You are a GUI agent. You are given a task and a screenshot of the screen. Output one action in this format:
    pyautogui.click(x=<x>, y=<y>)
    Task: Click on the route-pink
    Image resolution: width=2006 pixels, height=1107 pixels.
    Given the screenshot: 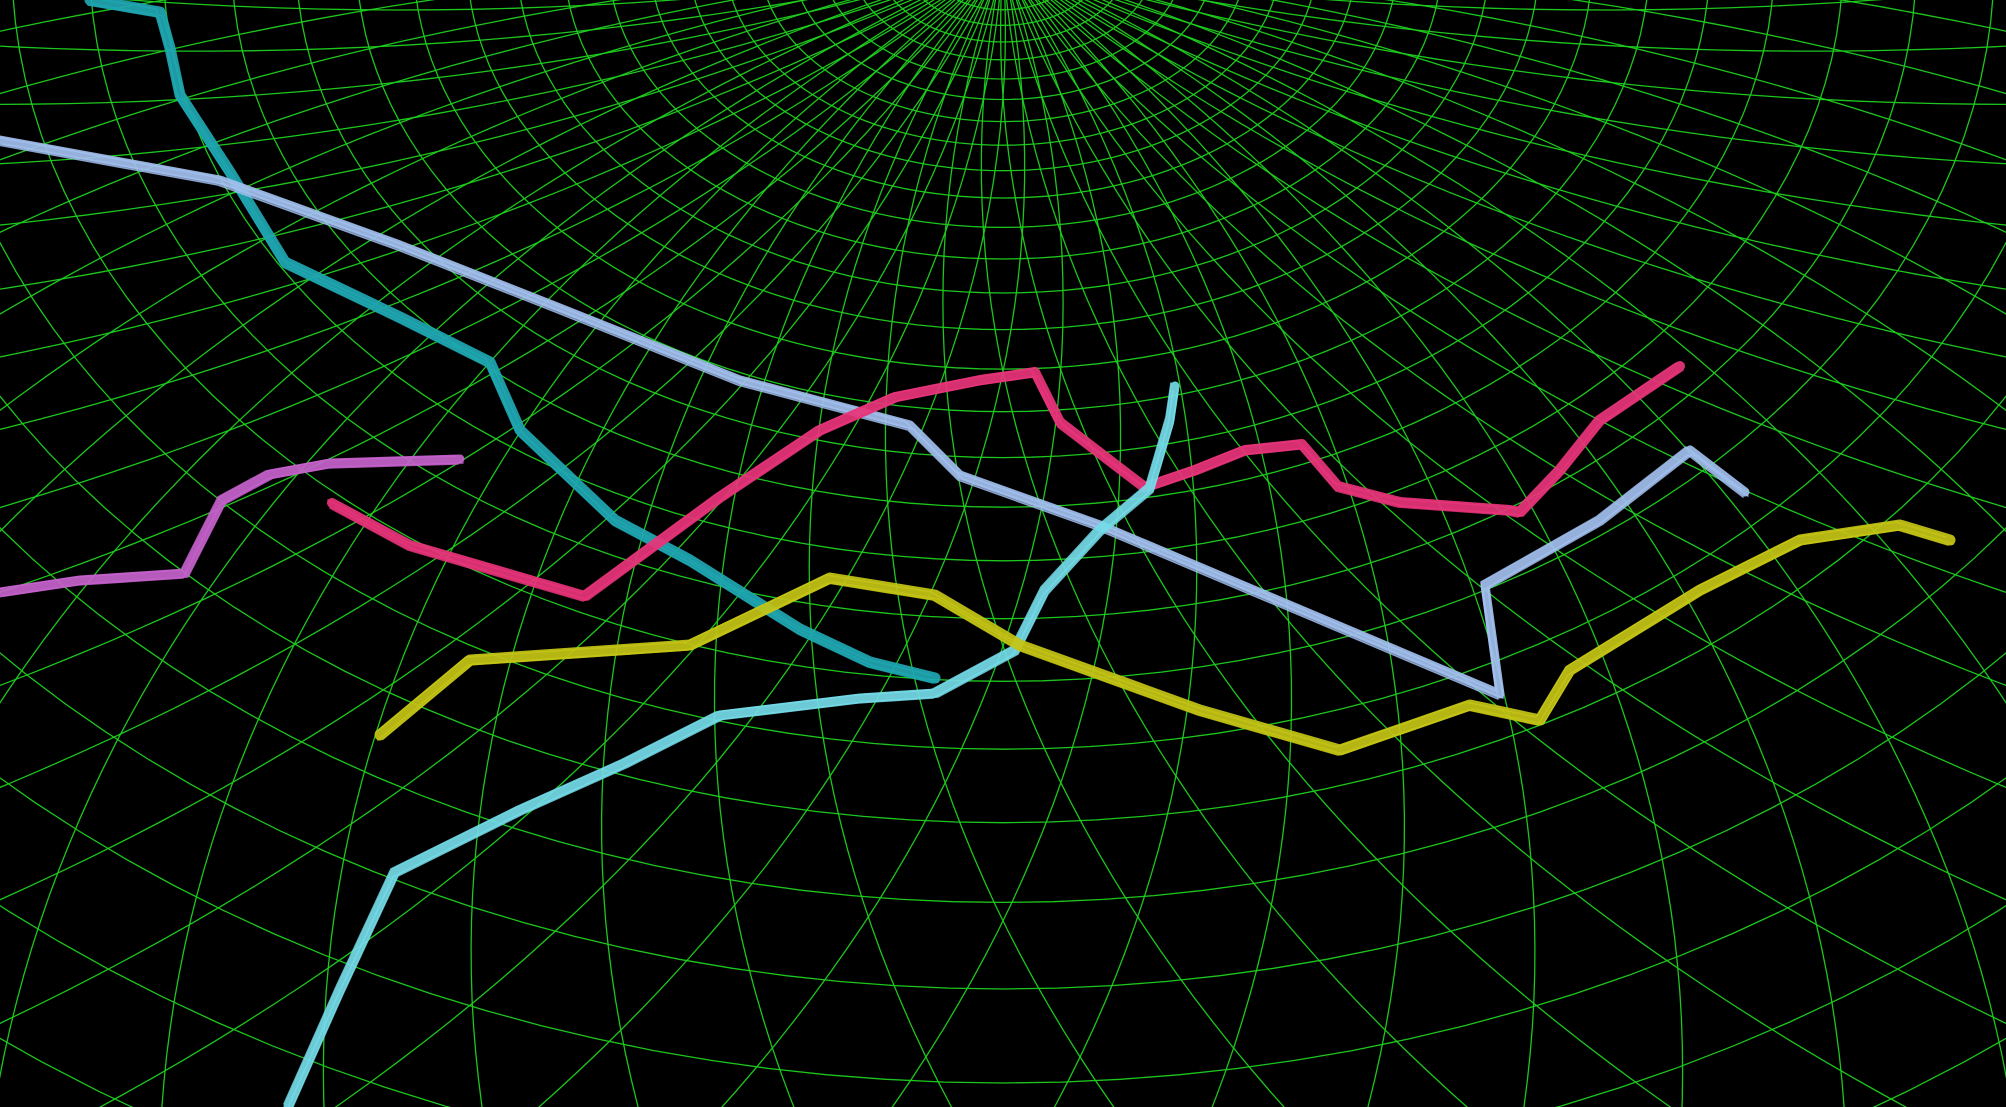 What is the action you would take?
    pyautogui.click(x=1006, y=481)
    